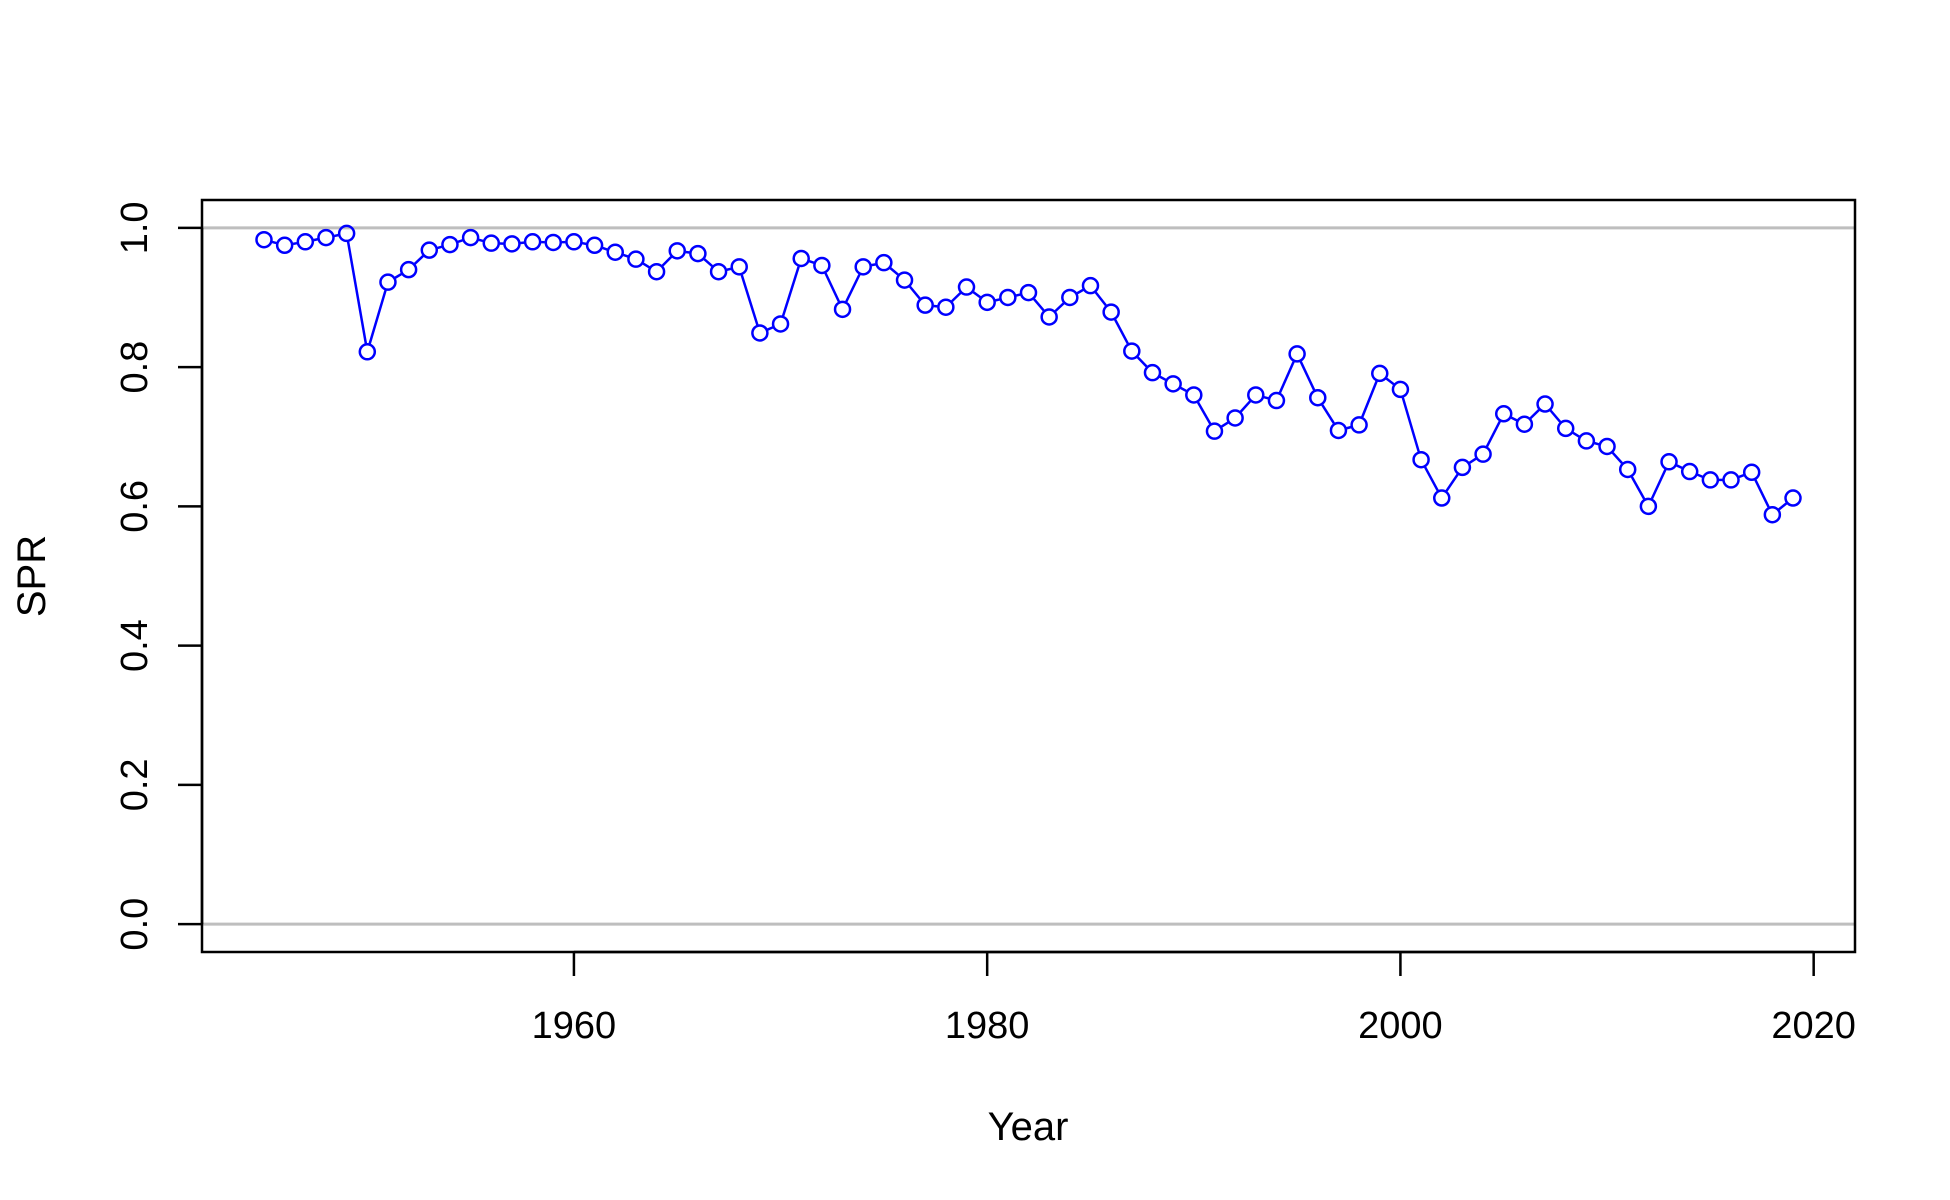 The height and width of the screenshot is (1200, 1950). Describe the element at coordinates (1400, 1026) in the screenshot. I see `x-tick-label: 2000` at that location.